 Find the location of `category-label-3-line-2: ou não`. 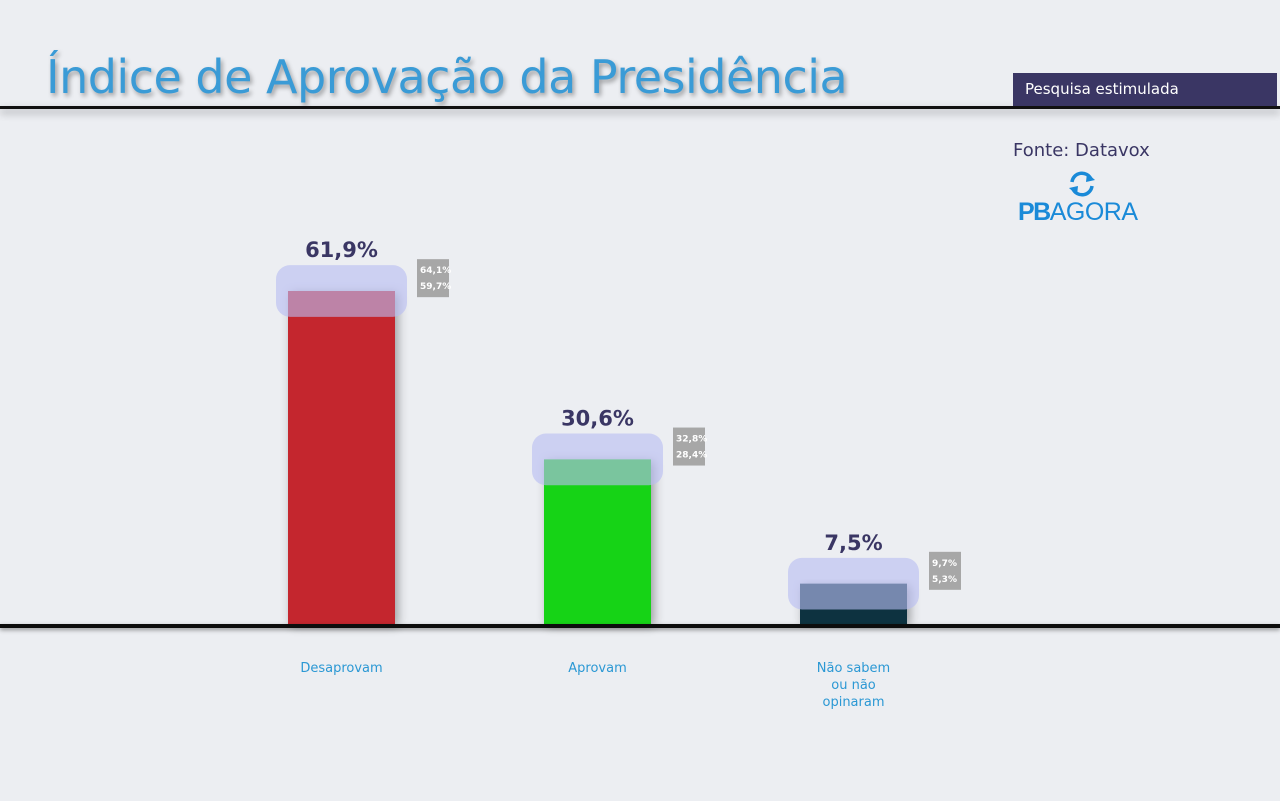

category-label-3-line-2: ou não is located at coordinates (853, 685).